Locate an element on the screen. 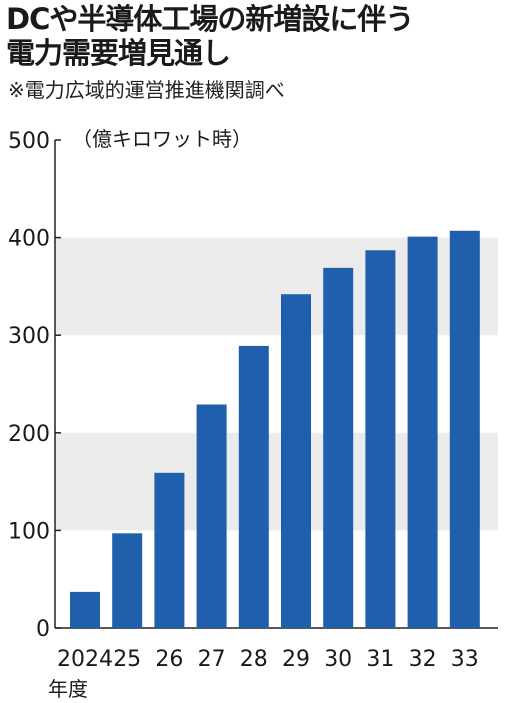  x-tick-label: 31 is located at coordinates (380, 659).